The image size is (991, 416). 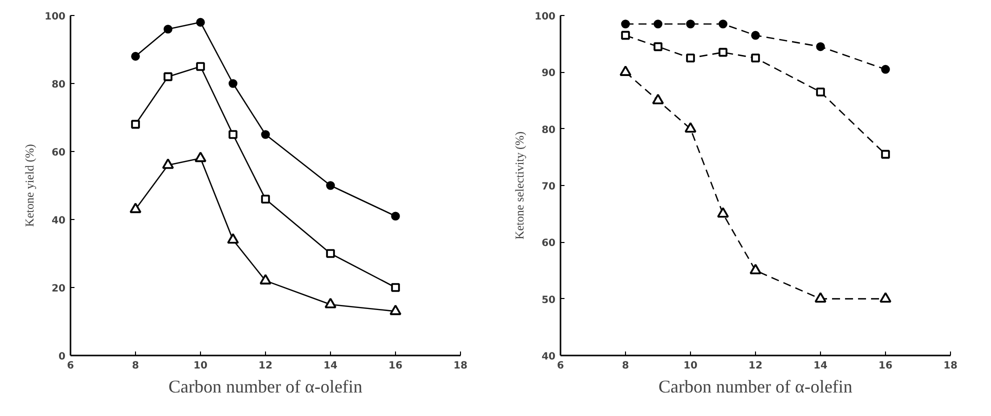 What do you see at coordinates (549, 300) in the screenshot?
I see `y-tick-label: 50` at bounding box center [549, 300].